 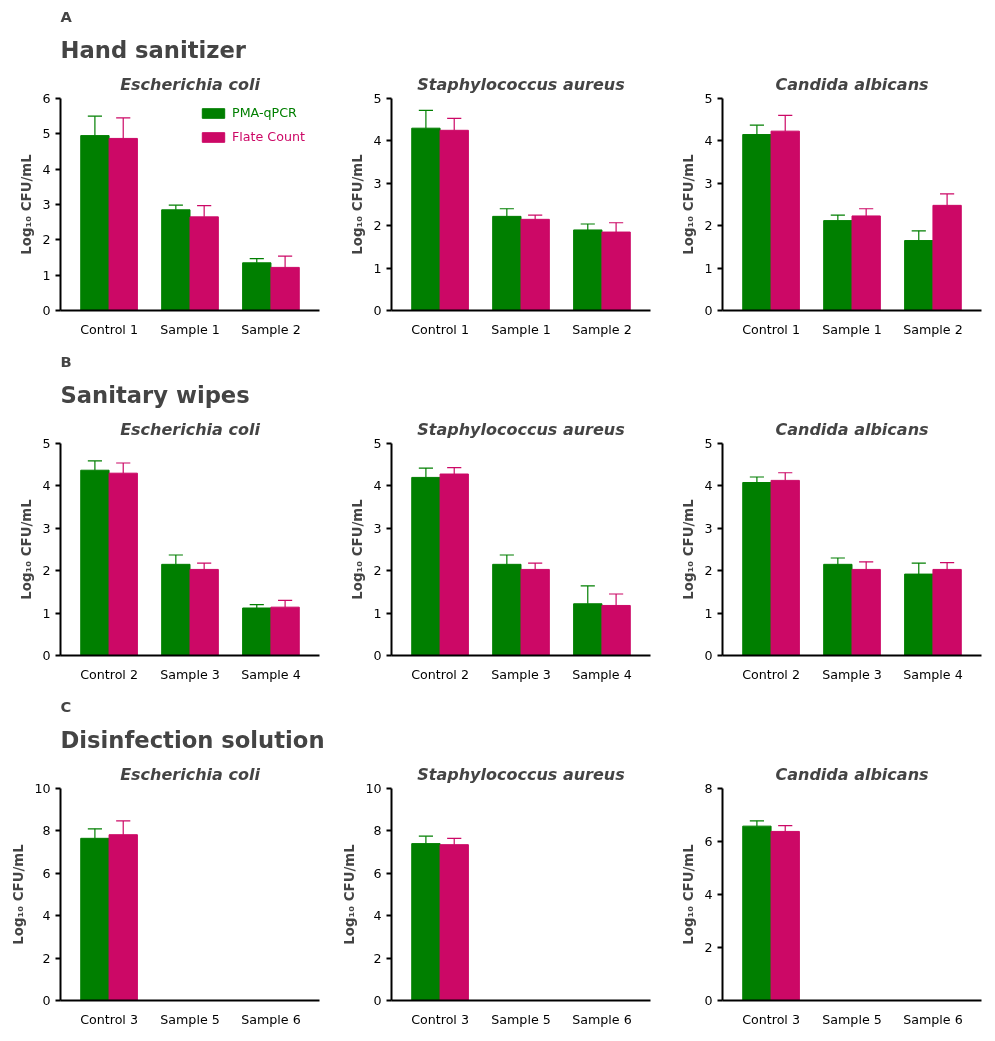 What do you see at coordinates (192, 739) in the screenshot?
I see `chart-subtitle: Disinfection solution` at bounding box center [192, 739].